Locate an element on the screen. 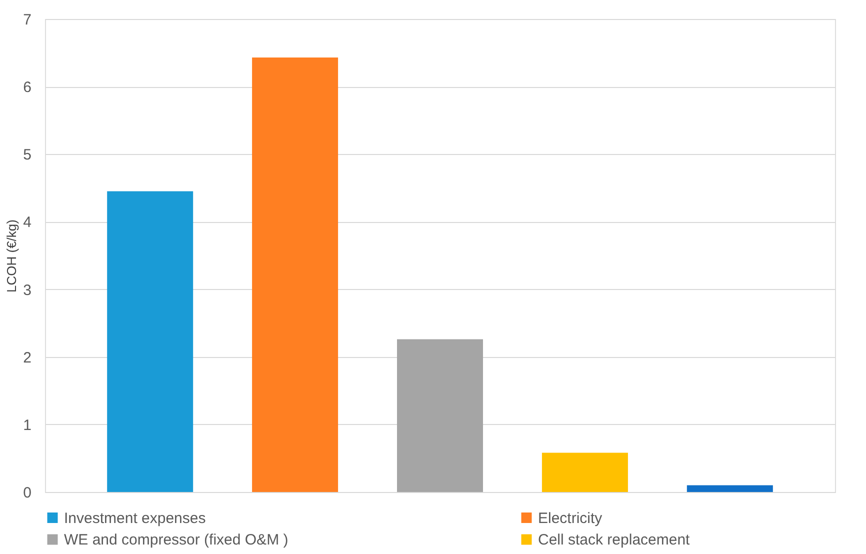 This screenshot has width=866, height=554. legend-label: Investment expenses is located at coordinates (135, 518).